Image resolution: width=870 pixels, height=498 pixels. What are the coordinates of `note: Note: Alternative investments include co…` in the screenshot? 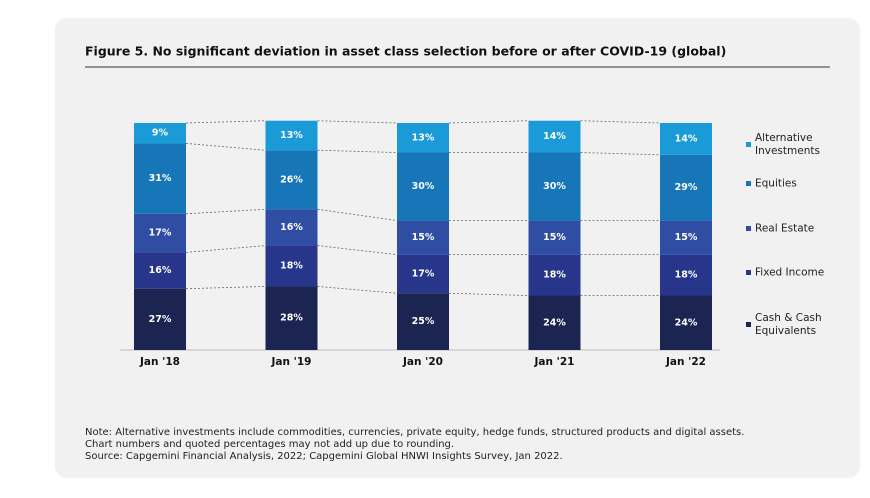 It's located at (415, 432).